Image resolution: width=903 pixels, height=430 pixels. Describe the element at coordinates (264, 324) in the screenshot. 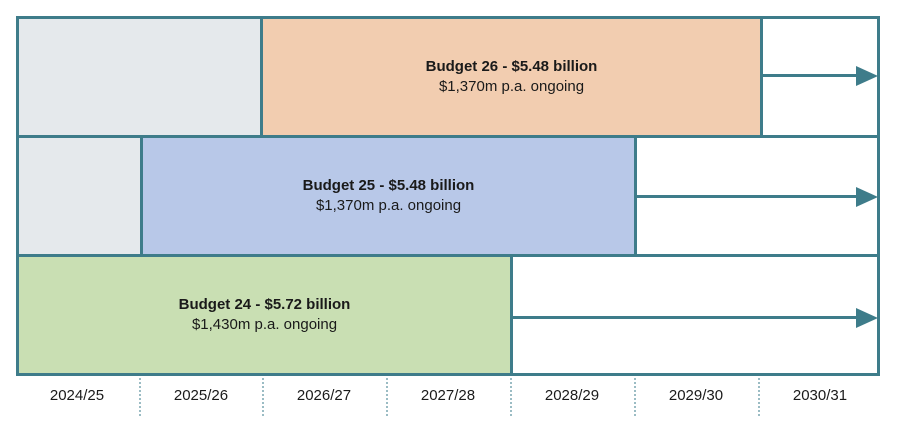

I see `budget-24-subtitle: $1,430m p.a. ongoing` at that location.